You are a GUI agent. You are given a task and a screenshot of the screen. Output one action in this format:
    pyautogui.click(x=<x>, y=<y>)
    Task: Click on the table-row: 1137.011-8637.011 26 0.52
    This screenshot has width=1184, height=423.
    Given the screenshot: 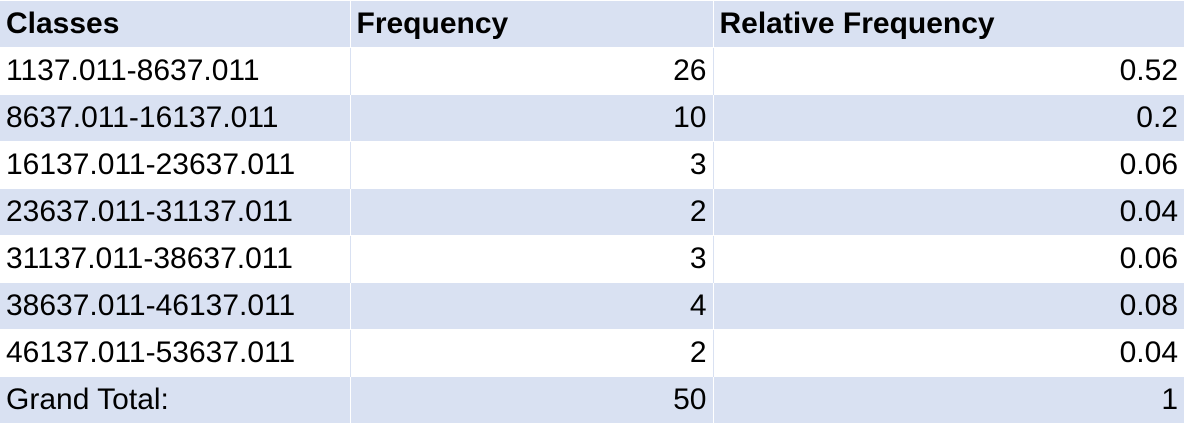 What is the action you would take?
    pyautogui.click(x=592, y=71)
    